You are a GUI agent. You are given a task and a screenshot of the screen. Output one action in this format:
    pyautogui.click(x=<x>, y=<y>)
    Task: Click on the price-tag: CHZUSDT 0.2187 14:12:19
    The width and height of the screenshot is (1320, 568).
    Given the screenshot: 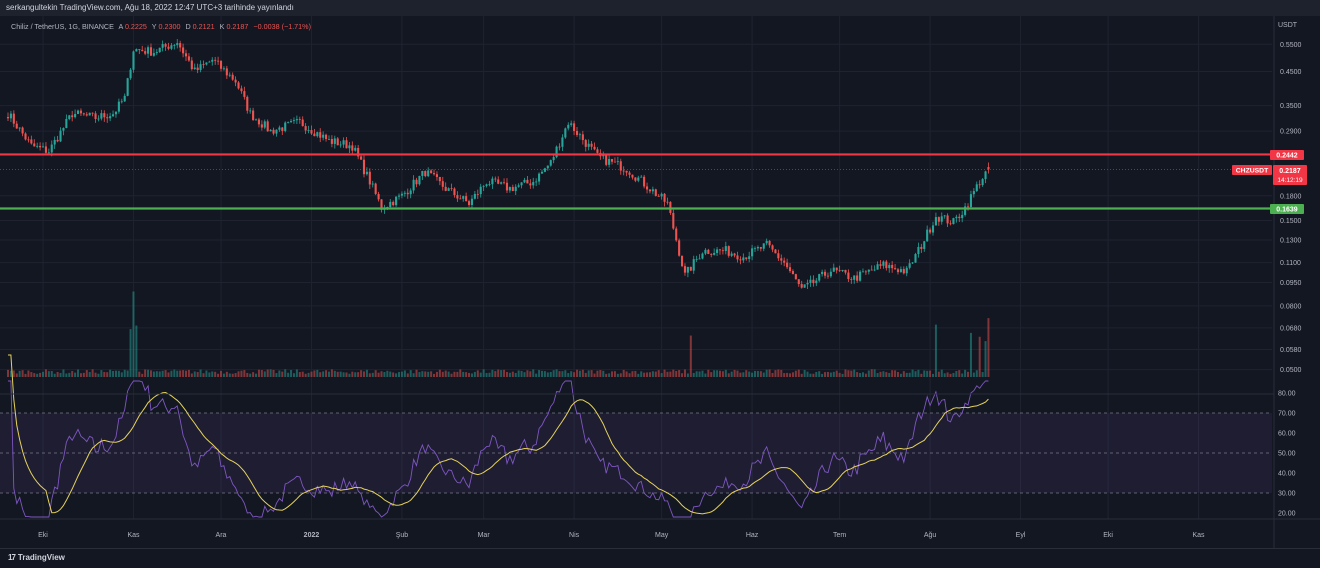 What is the action you would take?
    pyautogui.click(x=1269, y=175)
    